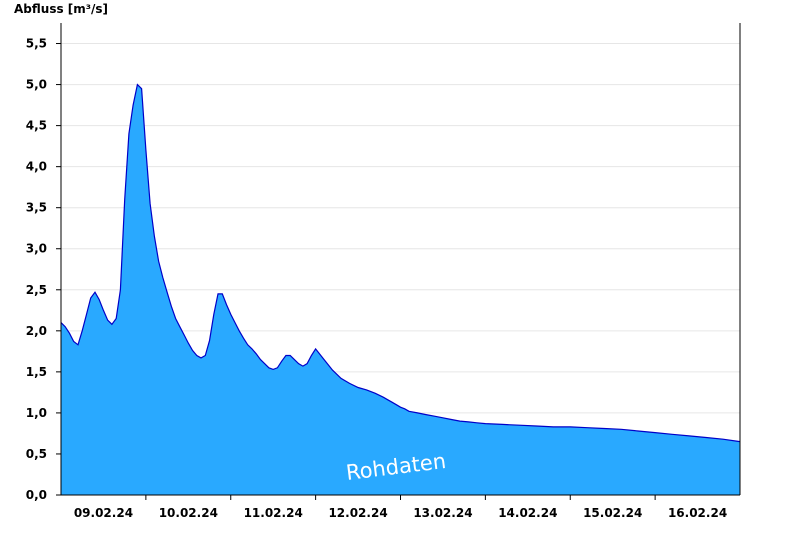  I want to click on x-tick-label: 11.02.24, so click(273, 513).